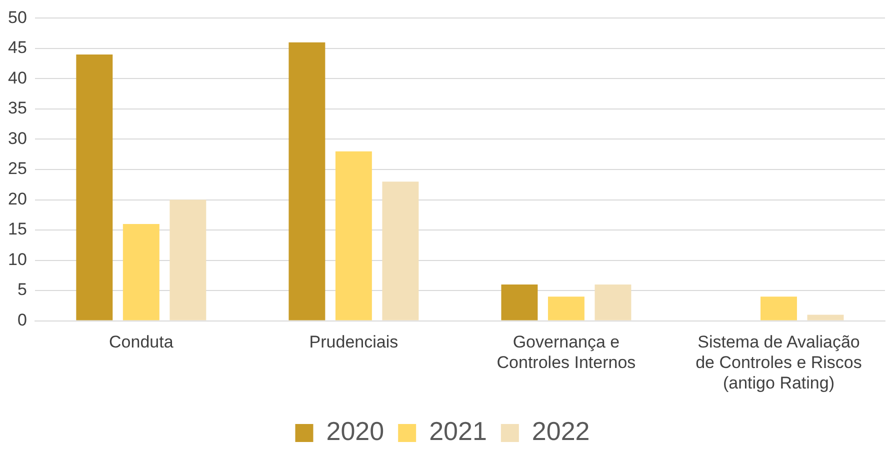  What do you see at coordinates (17, 259) in the screenshot?
I see `y-tick-label: 10` at bounding box center [17, 259].